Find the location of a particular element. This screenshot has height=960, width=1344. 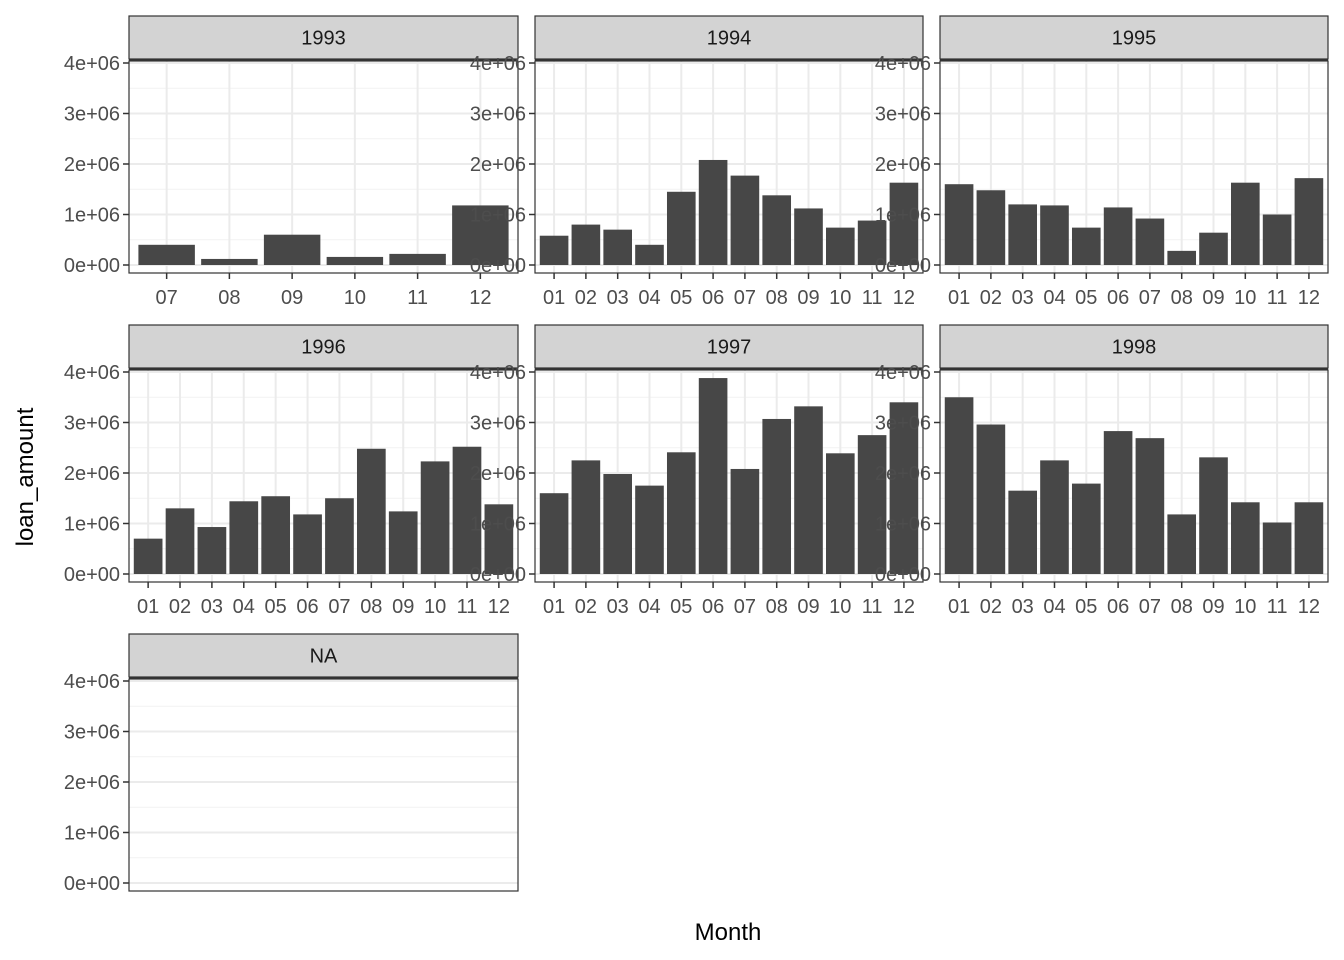

facet-strip-label: 1997 is located at coordinates (729, 348).